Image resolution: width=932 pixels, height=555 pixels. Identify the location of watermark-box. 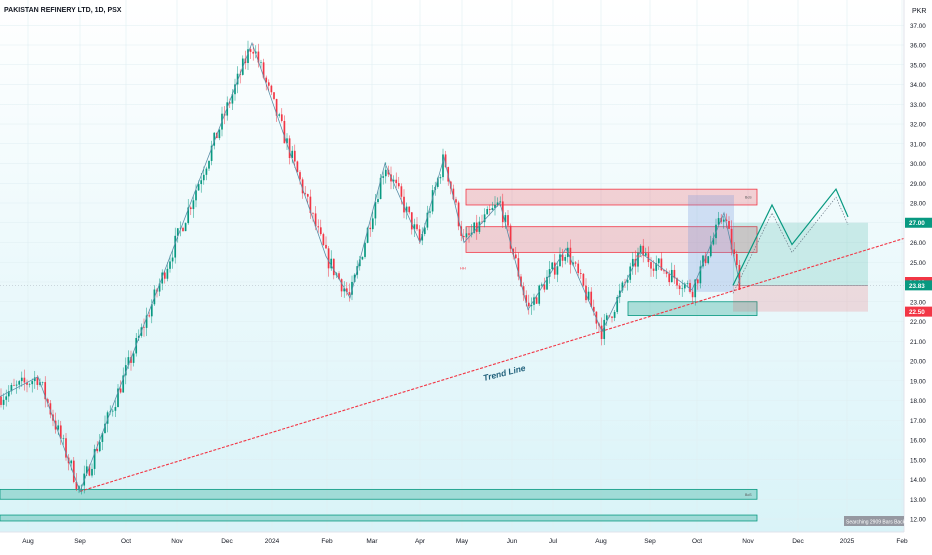
(874, 521).